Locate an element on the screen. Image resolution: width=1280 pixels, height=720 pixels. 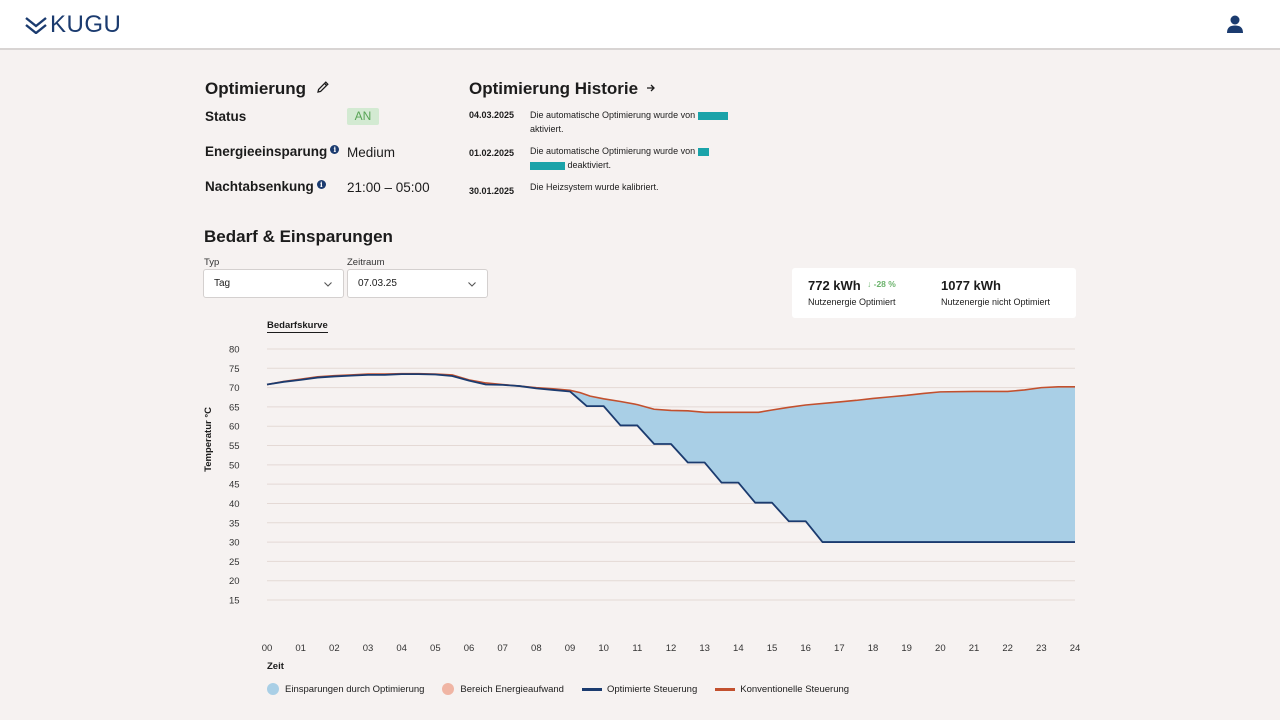
kpi-optimized-value: 772 kWh is located at coordinates (834, 285).